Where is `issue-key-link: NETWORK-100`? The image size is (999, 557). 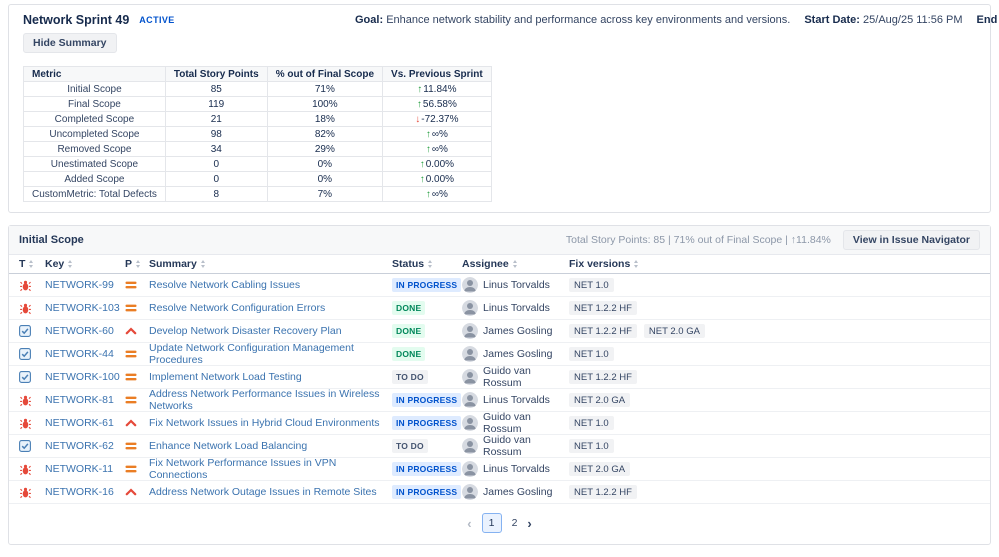 issue-key-link: NETWORK-100 is located at coordinates (82, 377).